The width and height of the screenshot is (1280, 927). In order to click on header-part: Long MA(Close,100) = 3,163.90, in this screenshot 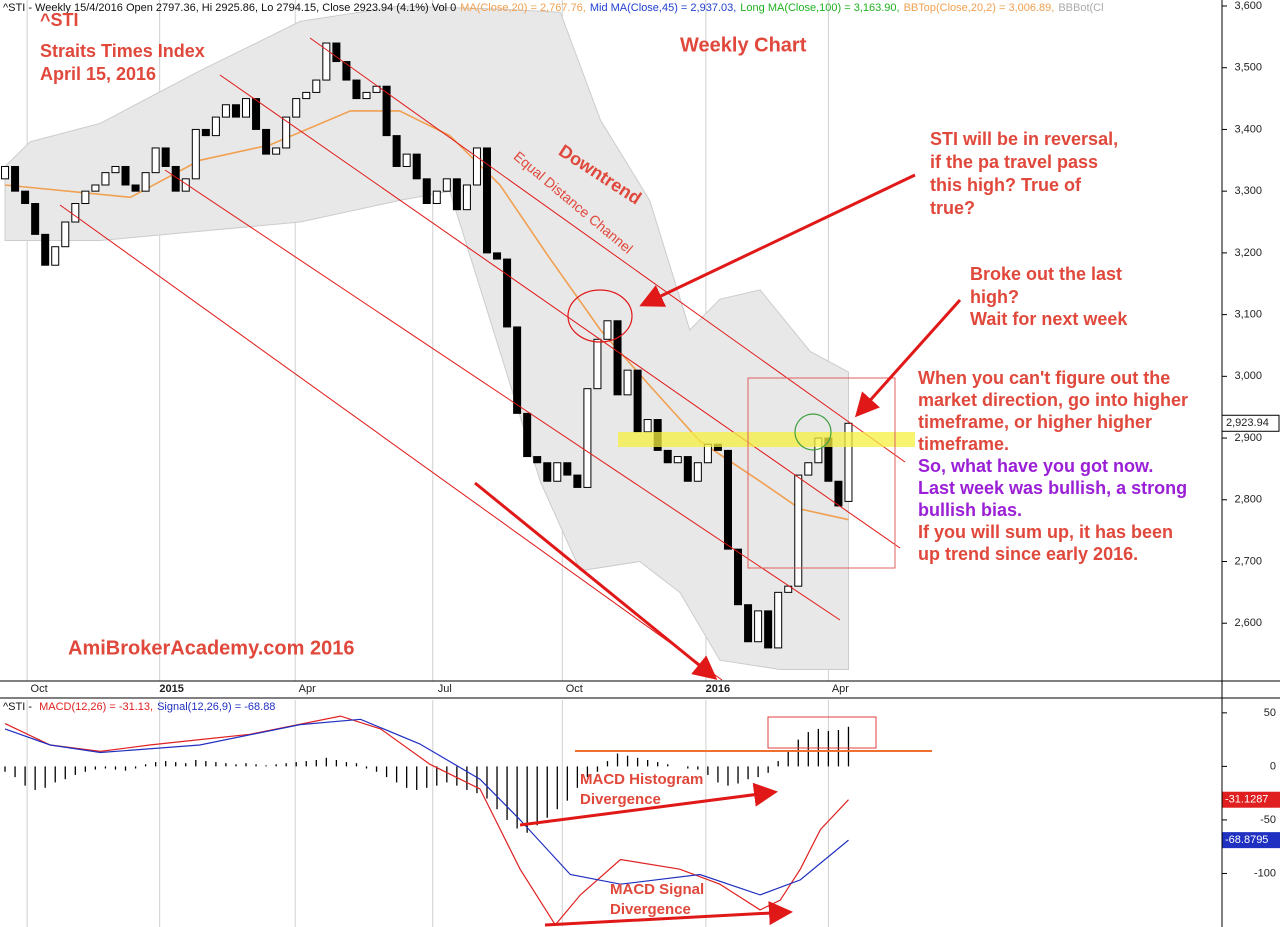, I will do `click(819, 8)`.